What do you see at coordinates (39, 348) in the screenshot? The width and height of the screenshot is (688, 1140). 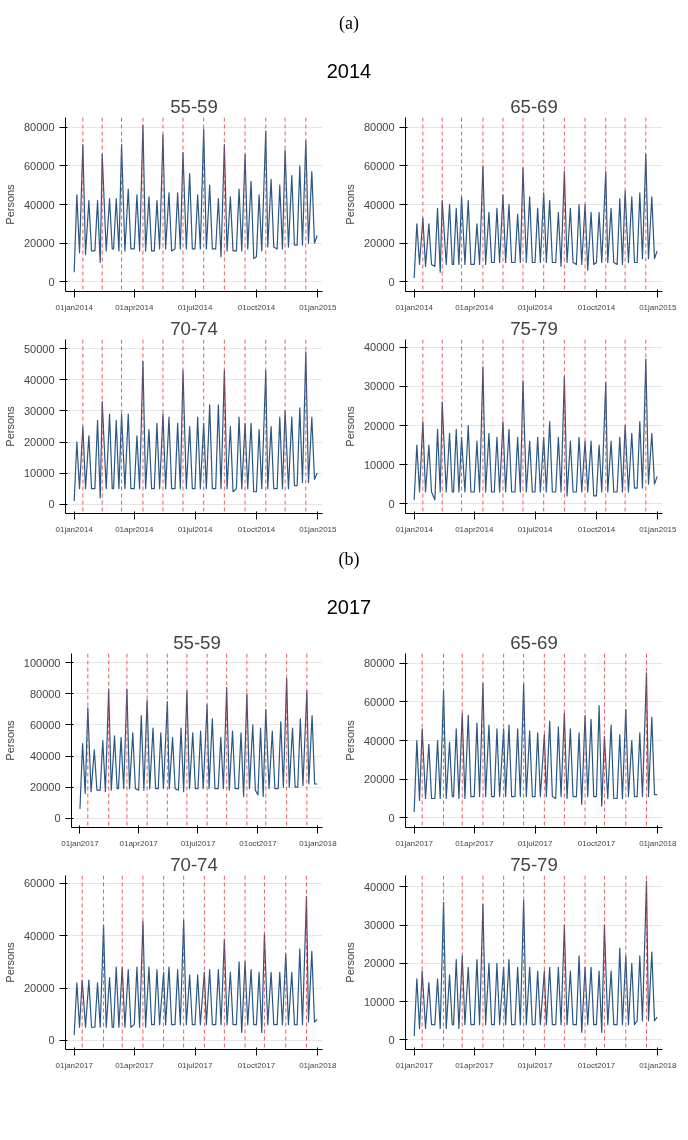 I see `y-tick-label: 50000` at bounding box center [39, 348].